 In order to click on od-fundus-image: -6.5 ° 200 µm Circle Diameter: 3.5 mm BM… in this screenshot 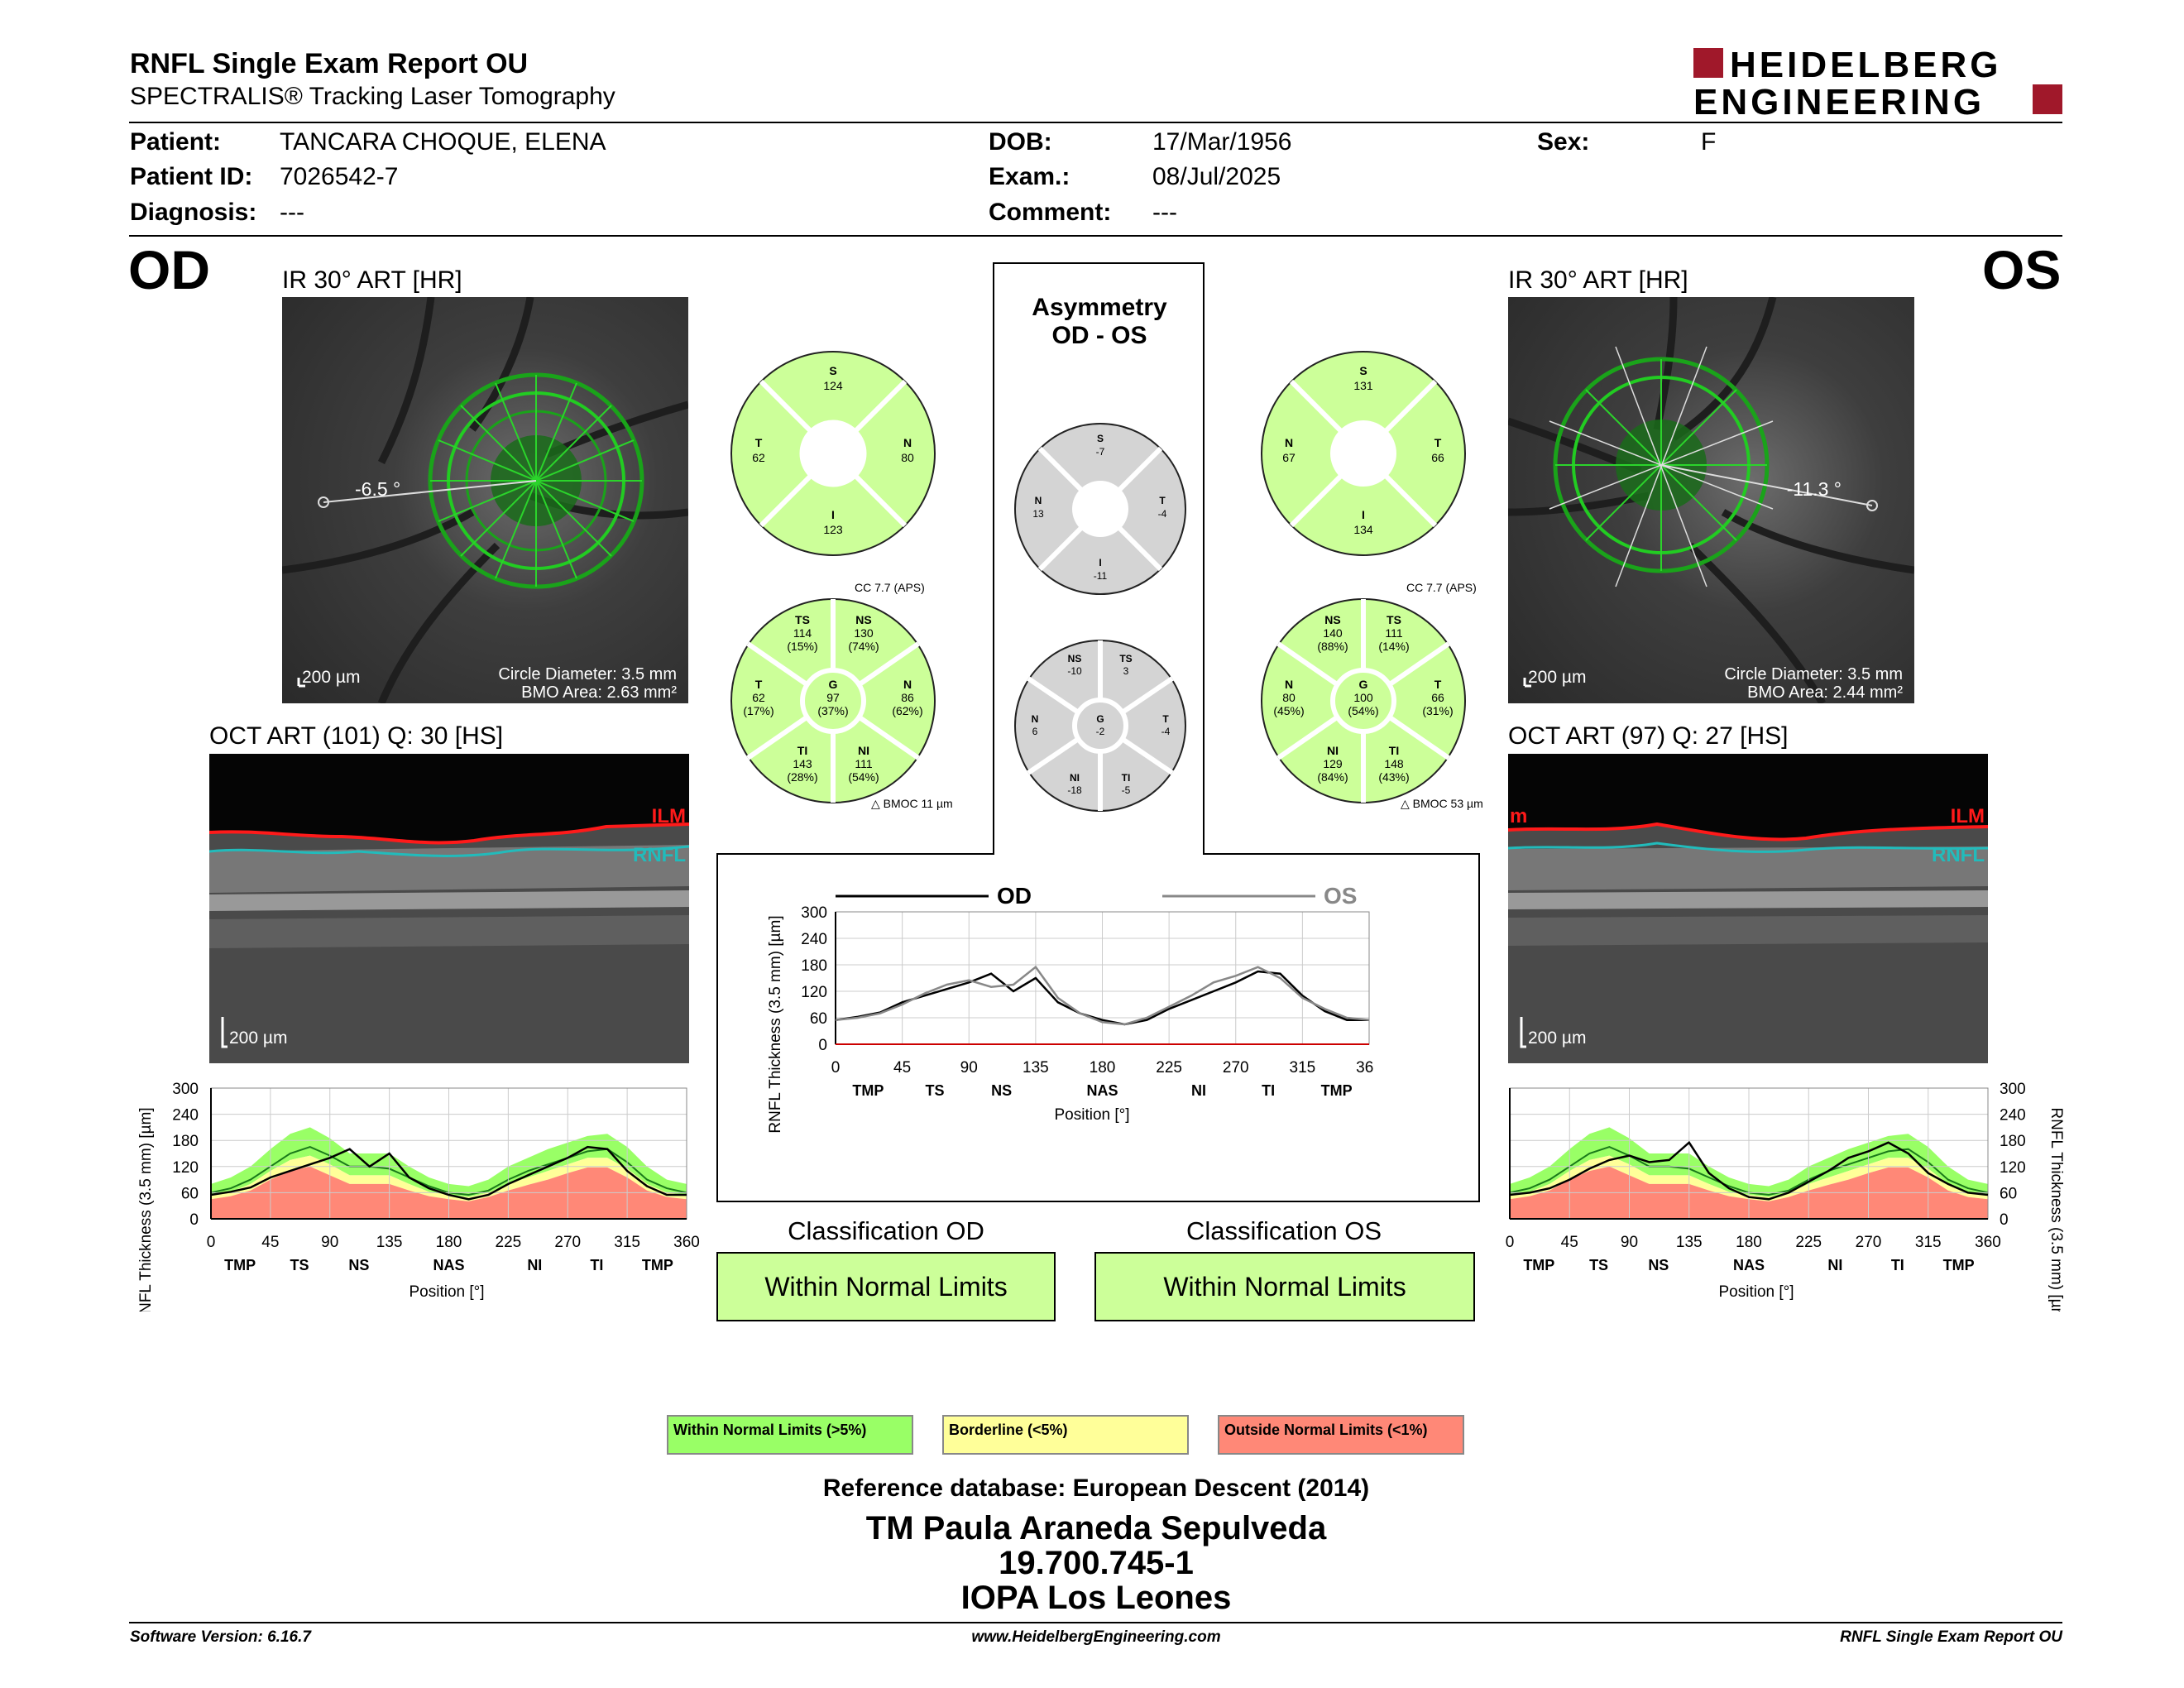, I will do `click(485, 500)`.